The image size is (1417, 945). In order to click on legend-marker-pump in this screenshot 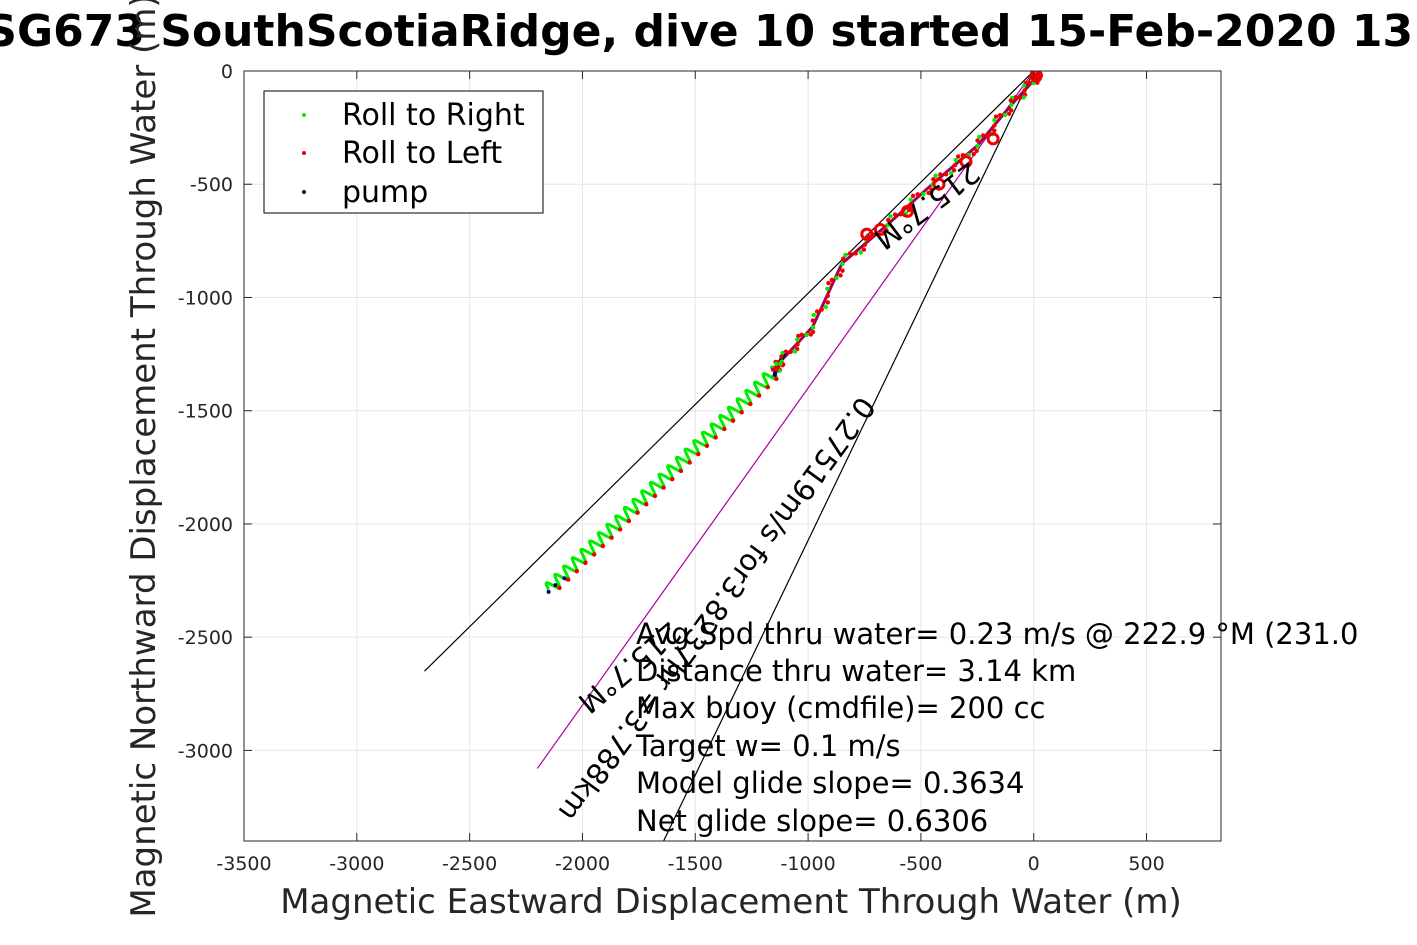, I will do `click(304, 192)`.